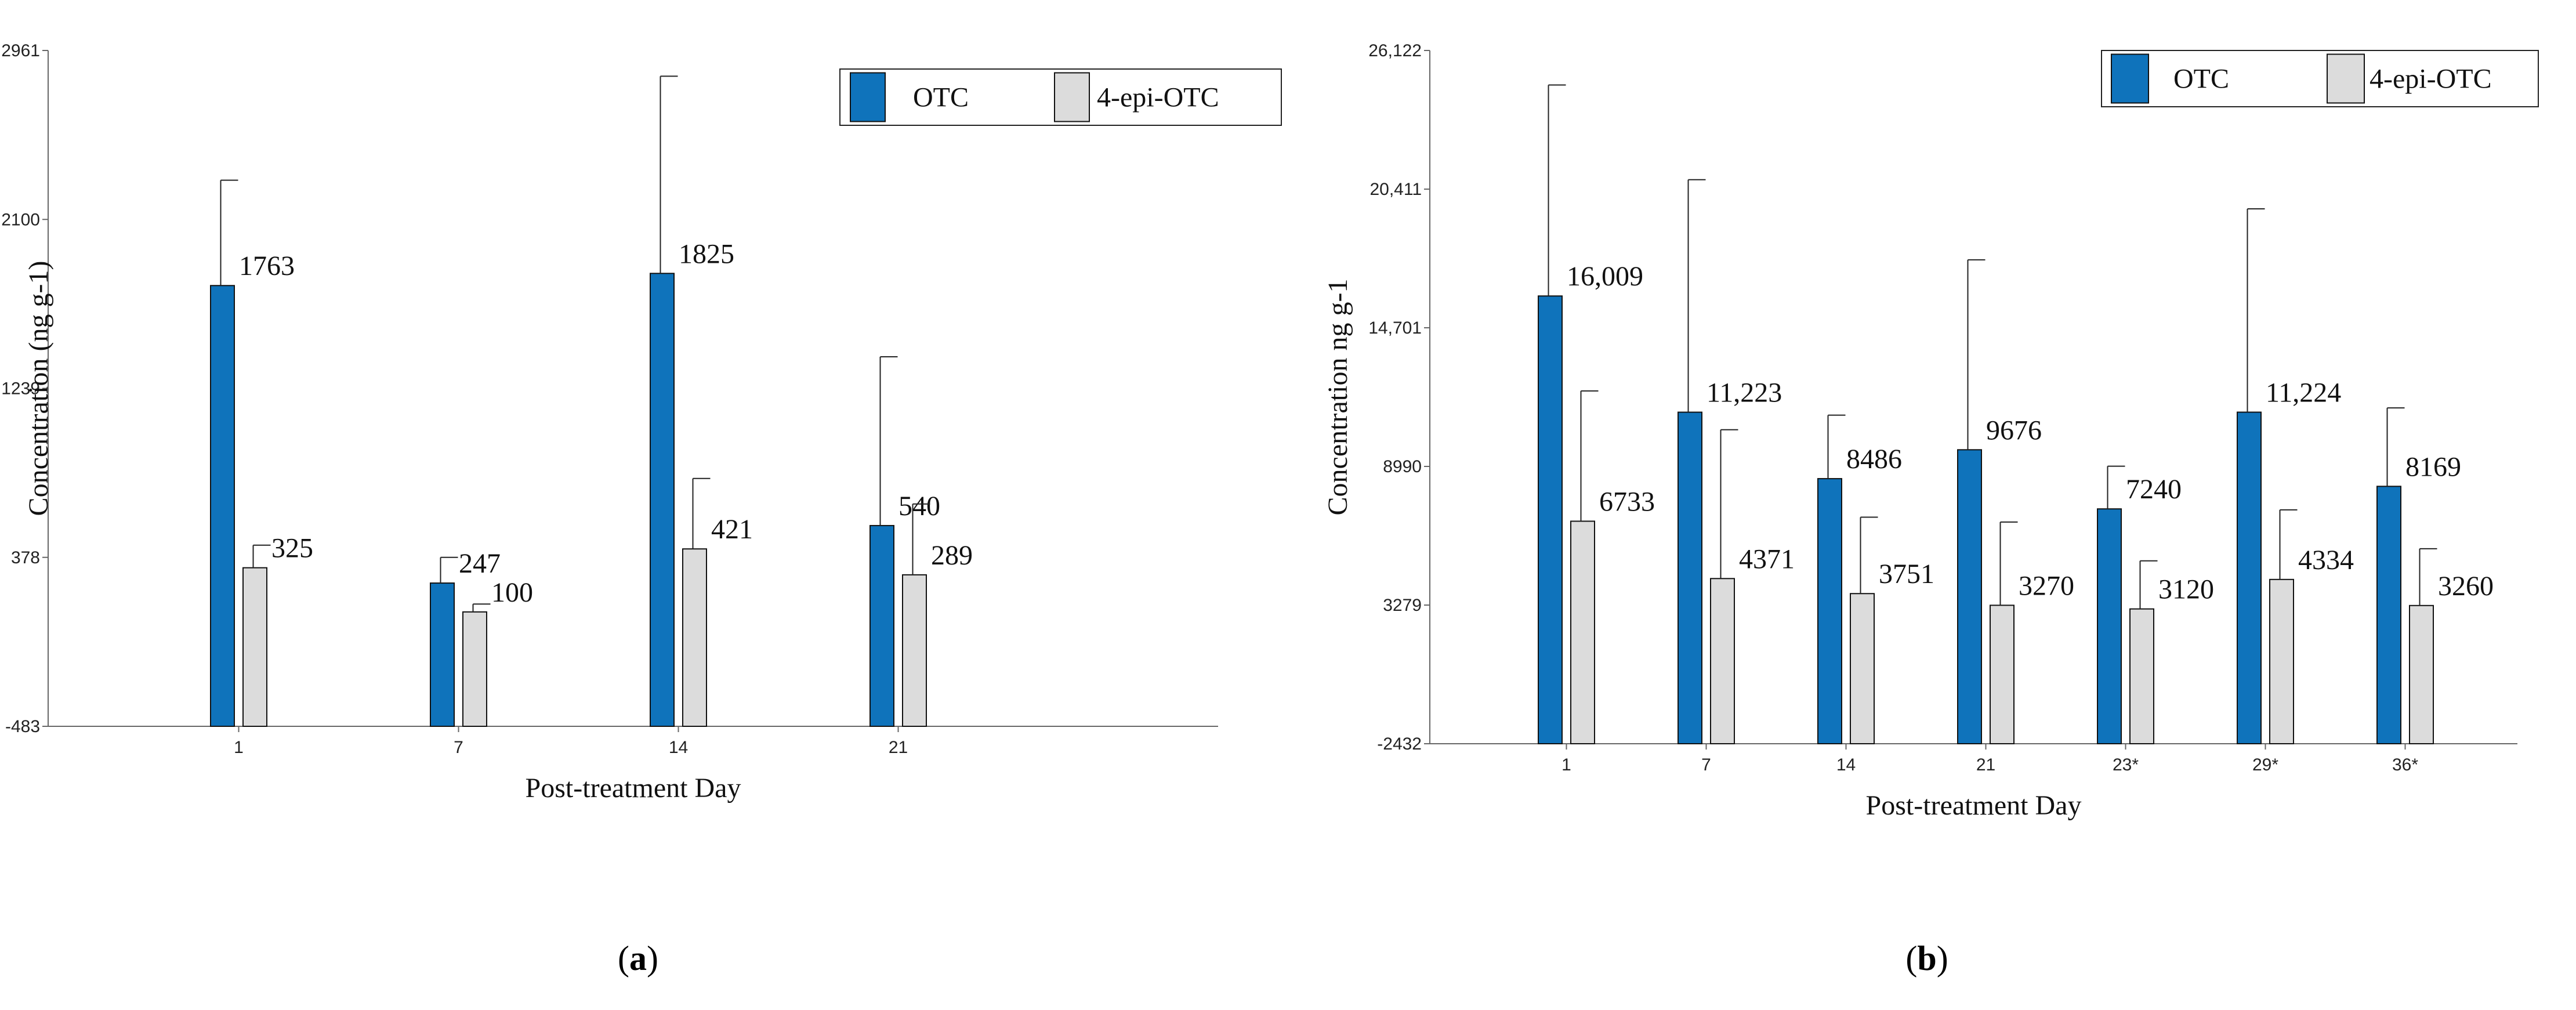 The width and height of the screenshot is (2576, 1010). I want to click on data-label: 1825, so click(707, 253).